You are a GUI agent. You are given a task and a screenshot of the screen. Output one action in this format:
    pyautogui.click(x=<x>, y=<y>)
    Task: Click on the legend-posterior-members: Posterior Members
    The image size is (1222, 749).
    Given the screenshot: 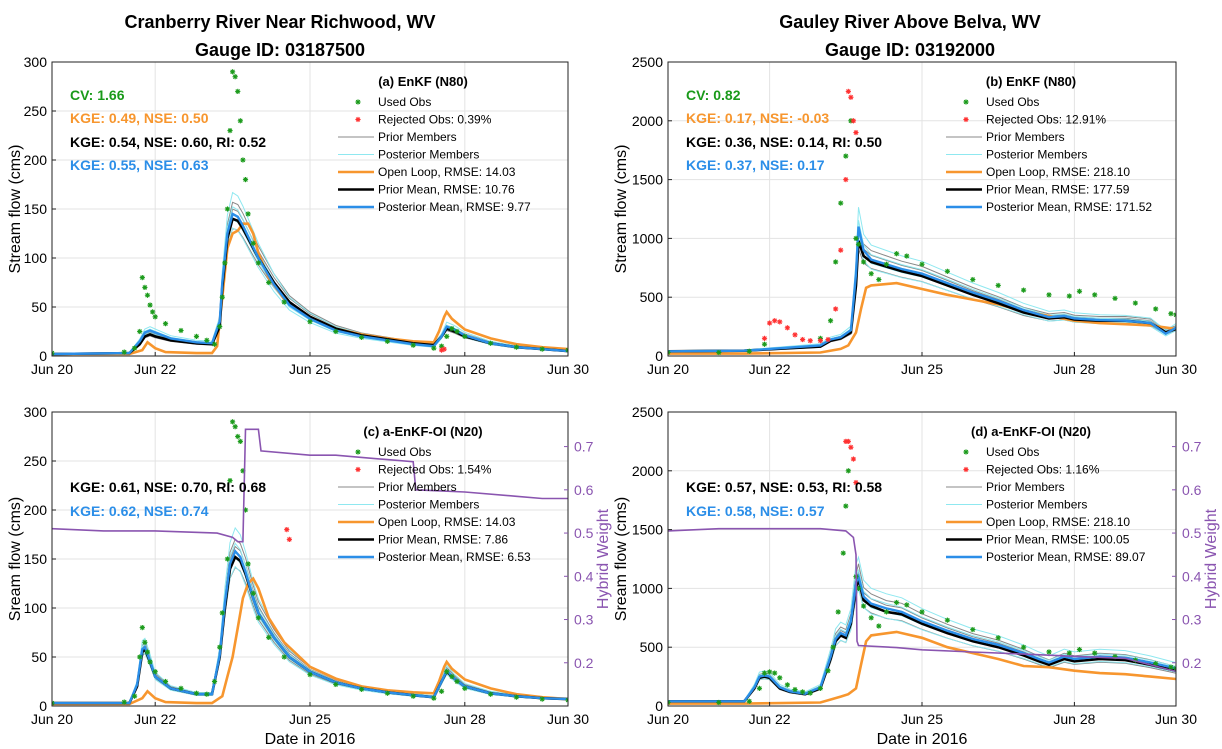 What is the action you would take?
    pyautogui.click(x=408, y=155)
    